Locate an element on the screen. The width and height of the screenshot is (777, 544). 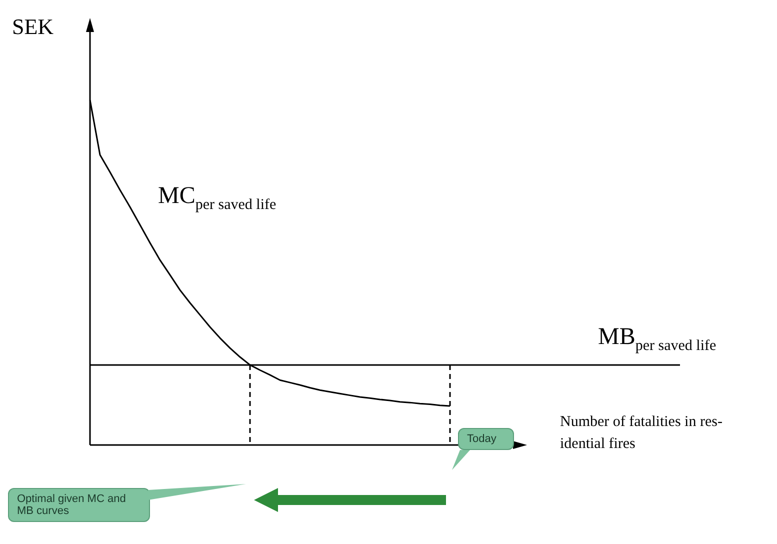
callout-box: Optimal given MC and MB curves is located at coordinates (79, 505).